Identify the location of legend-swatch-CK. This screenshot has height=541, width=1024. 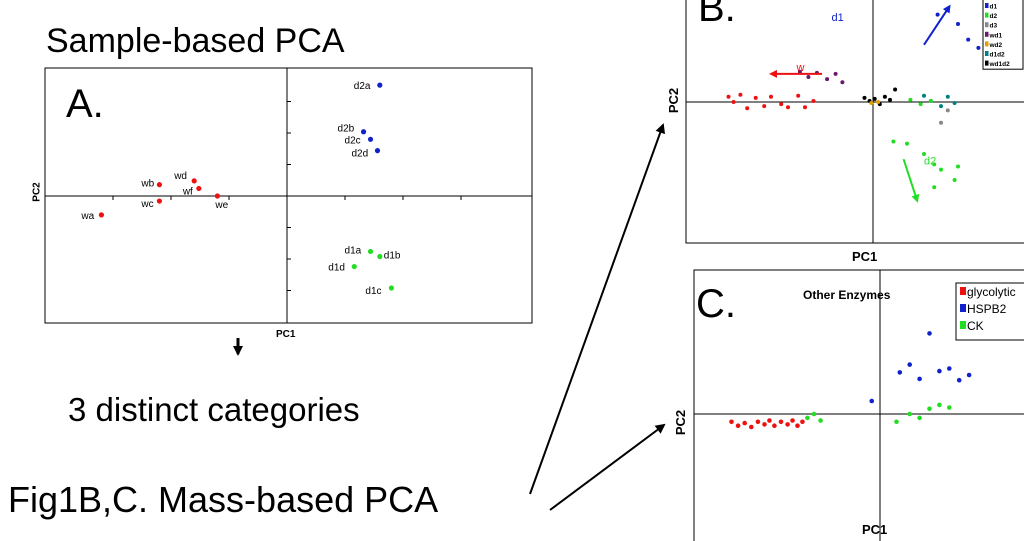
(963, 325).